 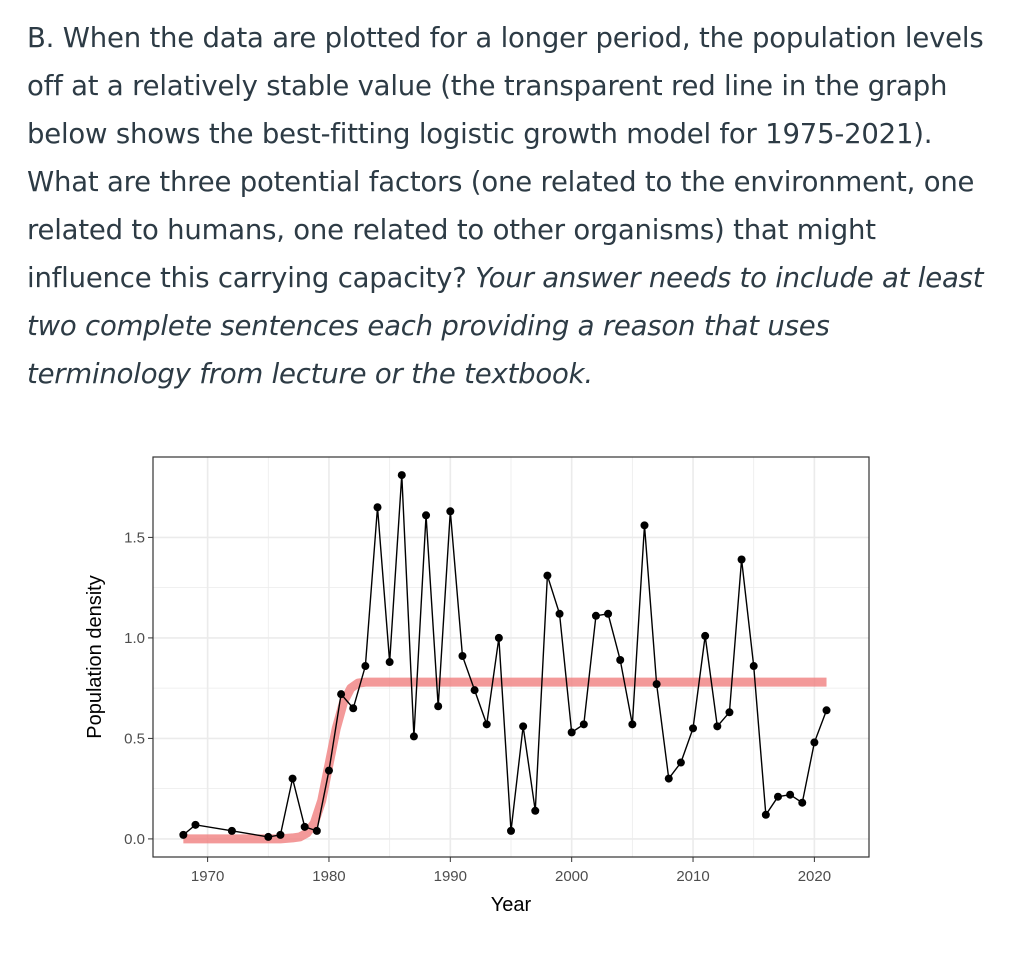 What do you see at coordinates (814, 876) in the screenshot?
I see `x-tick-label: 2020` at bounding box center [814, 876].